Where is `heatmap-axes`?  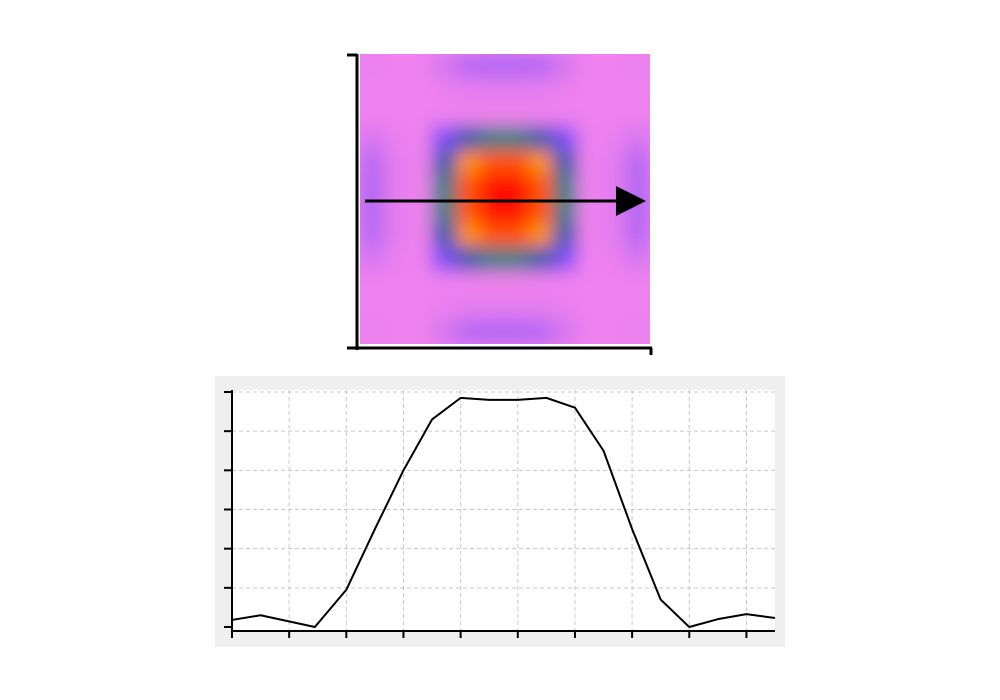 heatmap-axes is located at coordinates (500, 204).